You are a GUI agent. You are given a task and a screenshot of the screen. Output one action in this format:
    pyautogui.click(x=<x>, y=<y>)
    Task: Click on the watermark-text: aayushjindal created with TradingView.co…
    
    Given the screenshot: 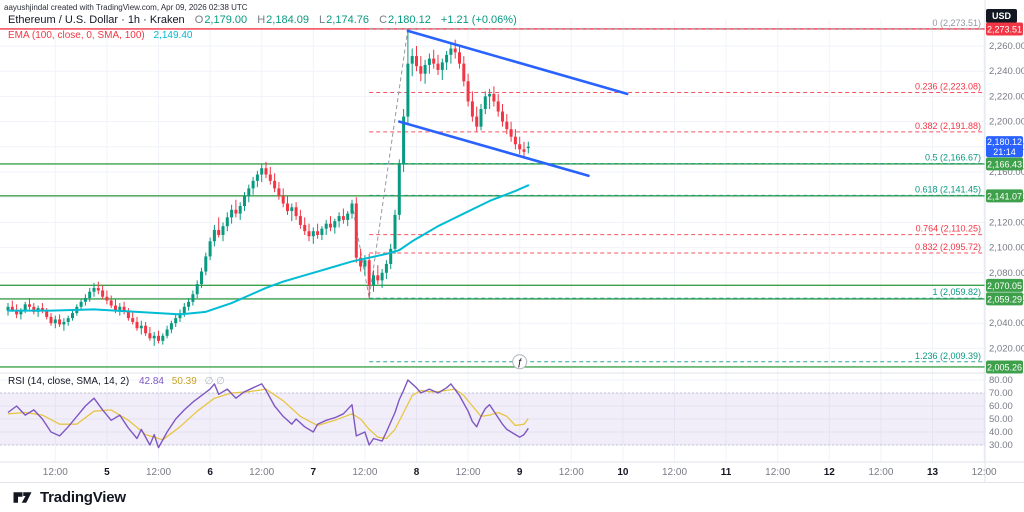 What is the action you would take?
    pyautogui.click(x=126, y=7)
    